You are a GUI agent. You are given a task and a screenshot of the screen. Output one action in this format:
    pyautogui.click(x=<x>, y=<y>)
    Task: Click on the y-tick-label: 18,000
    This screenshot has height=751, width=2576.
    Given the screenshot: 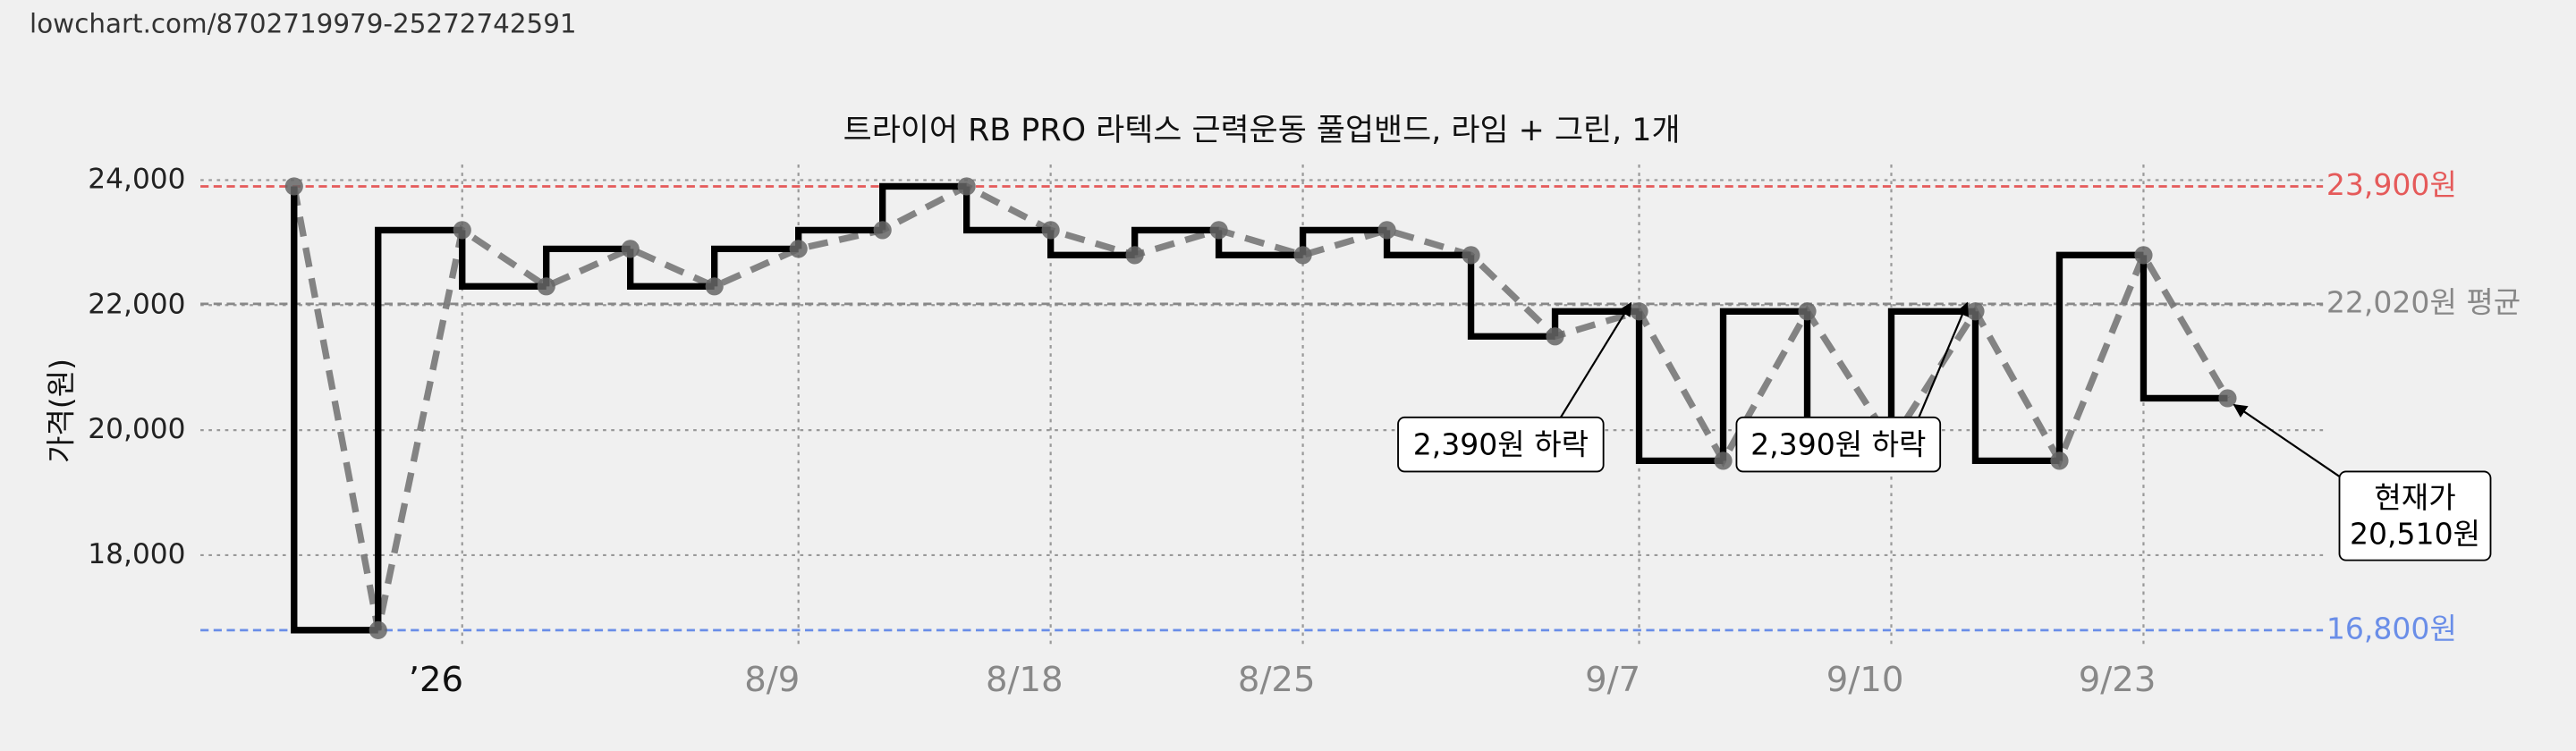 What is the action you would take?
    pyautogui.click(x=136, y=554)
    